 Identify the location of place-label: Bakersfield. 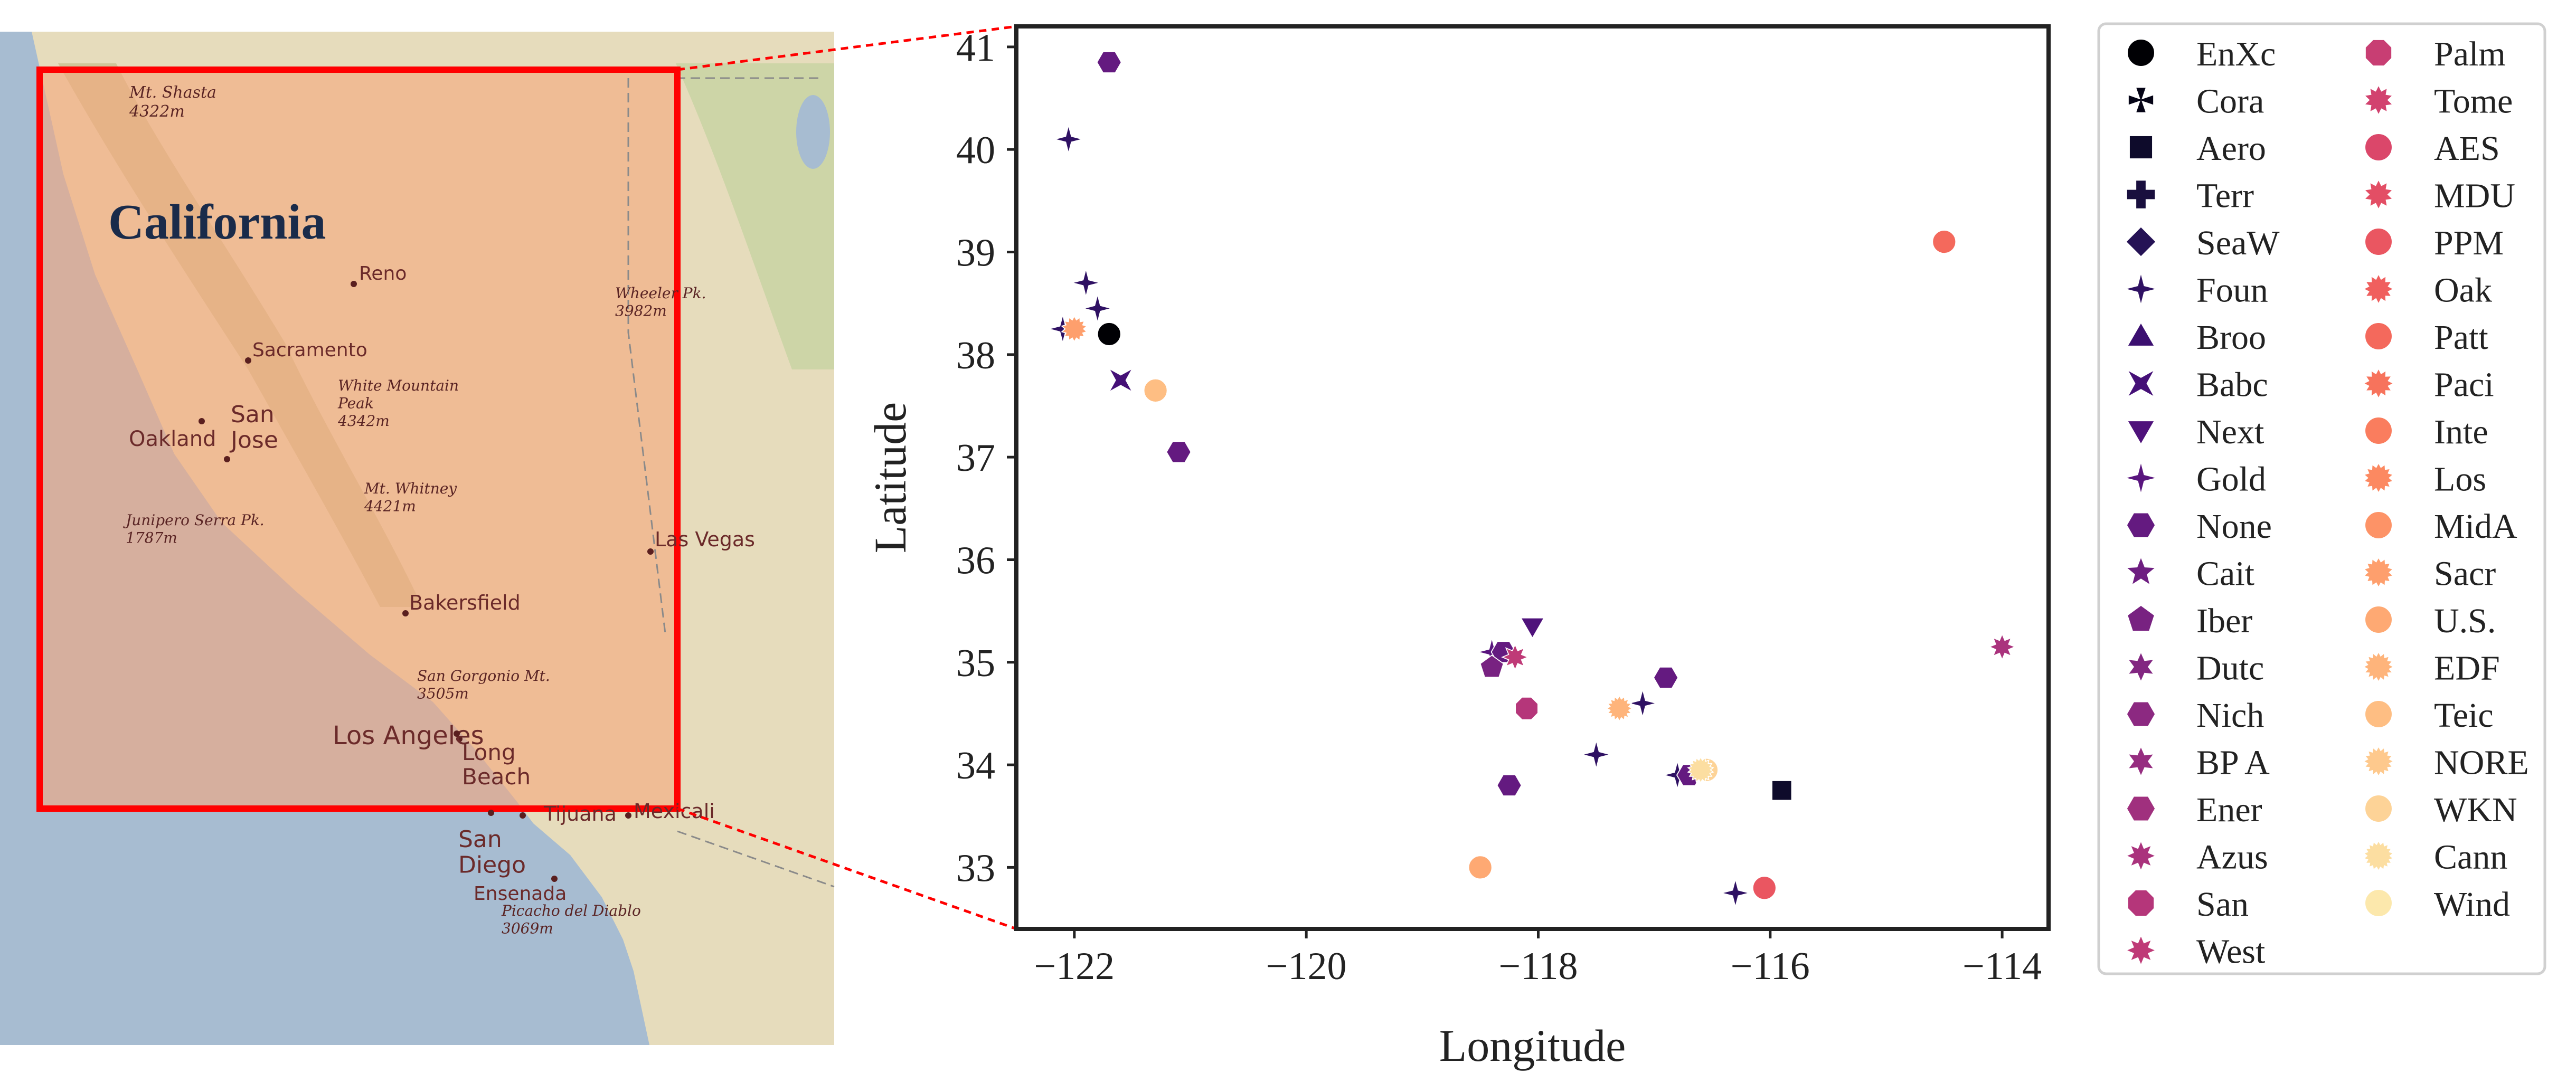
(465, 602).